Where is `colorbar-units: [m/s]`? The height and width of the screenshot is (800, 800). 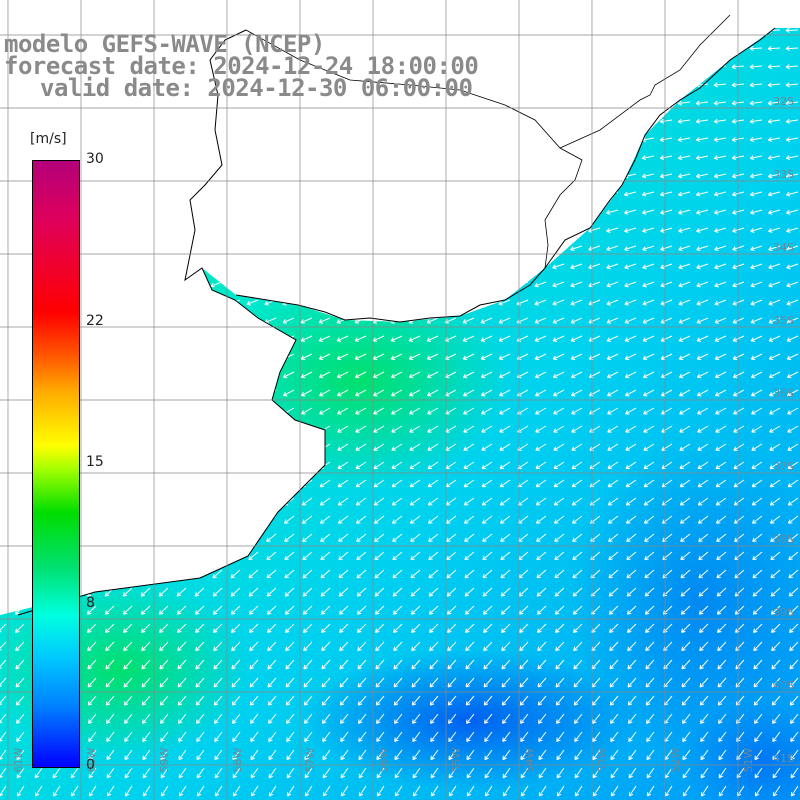 colorbar-units: [m/s] is located at coordinates (48, 139).